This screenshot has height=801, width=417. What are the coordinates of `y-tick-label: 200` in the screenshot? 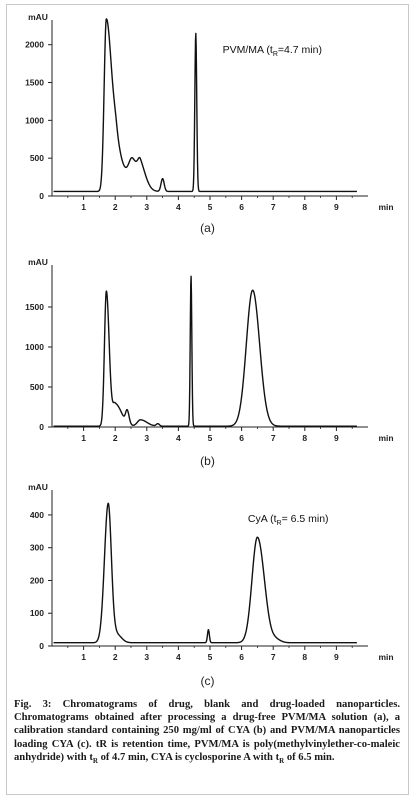 It's located at (37, 580).